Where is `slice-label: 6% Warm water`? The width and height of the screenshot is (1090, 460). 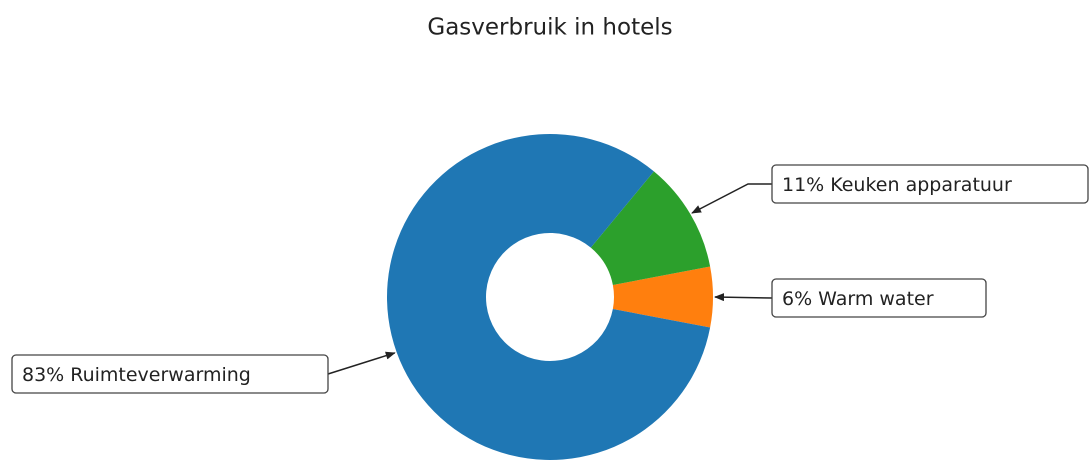 slice-label: 6% Warm water is located at coordinates (858, 299).